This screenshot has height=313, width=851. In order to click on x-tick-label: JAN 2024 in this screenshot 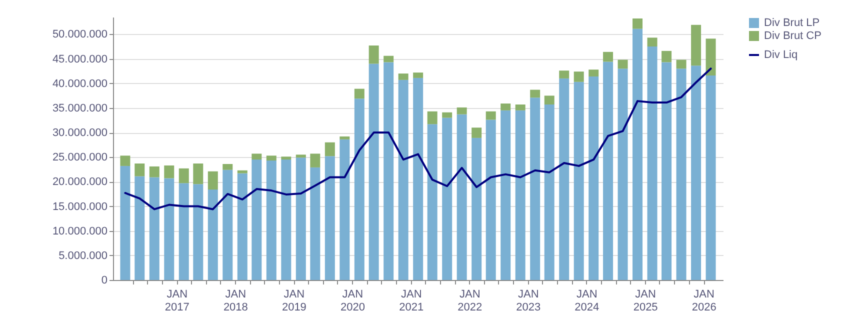, I will do `click(587, 300)`.